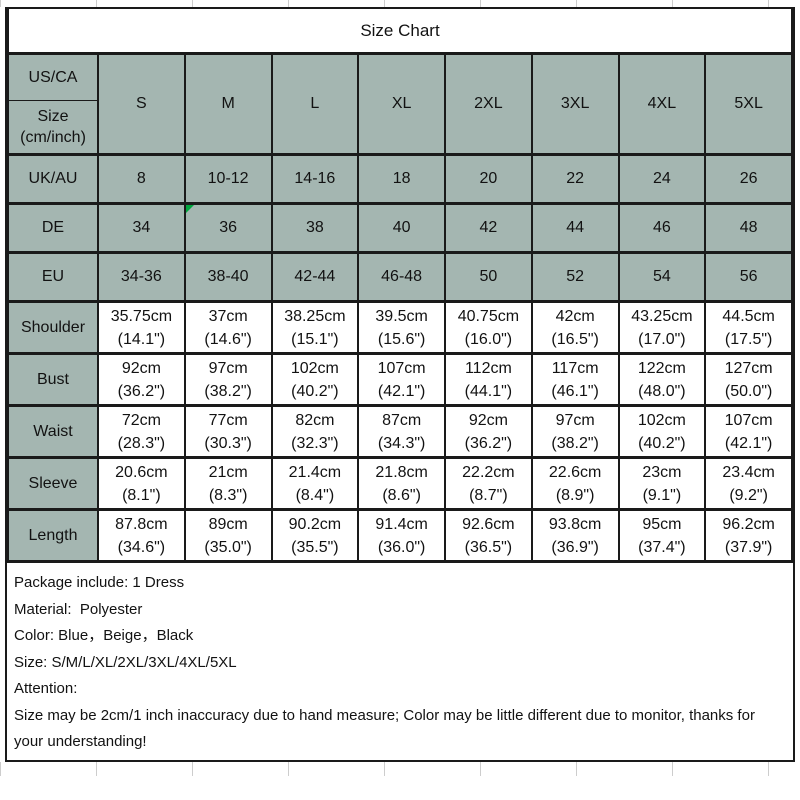 Image resolution: width=800 pixels, height=800 pixels. I want to click on row-label: Shoulder, so click(53, 327).